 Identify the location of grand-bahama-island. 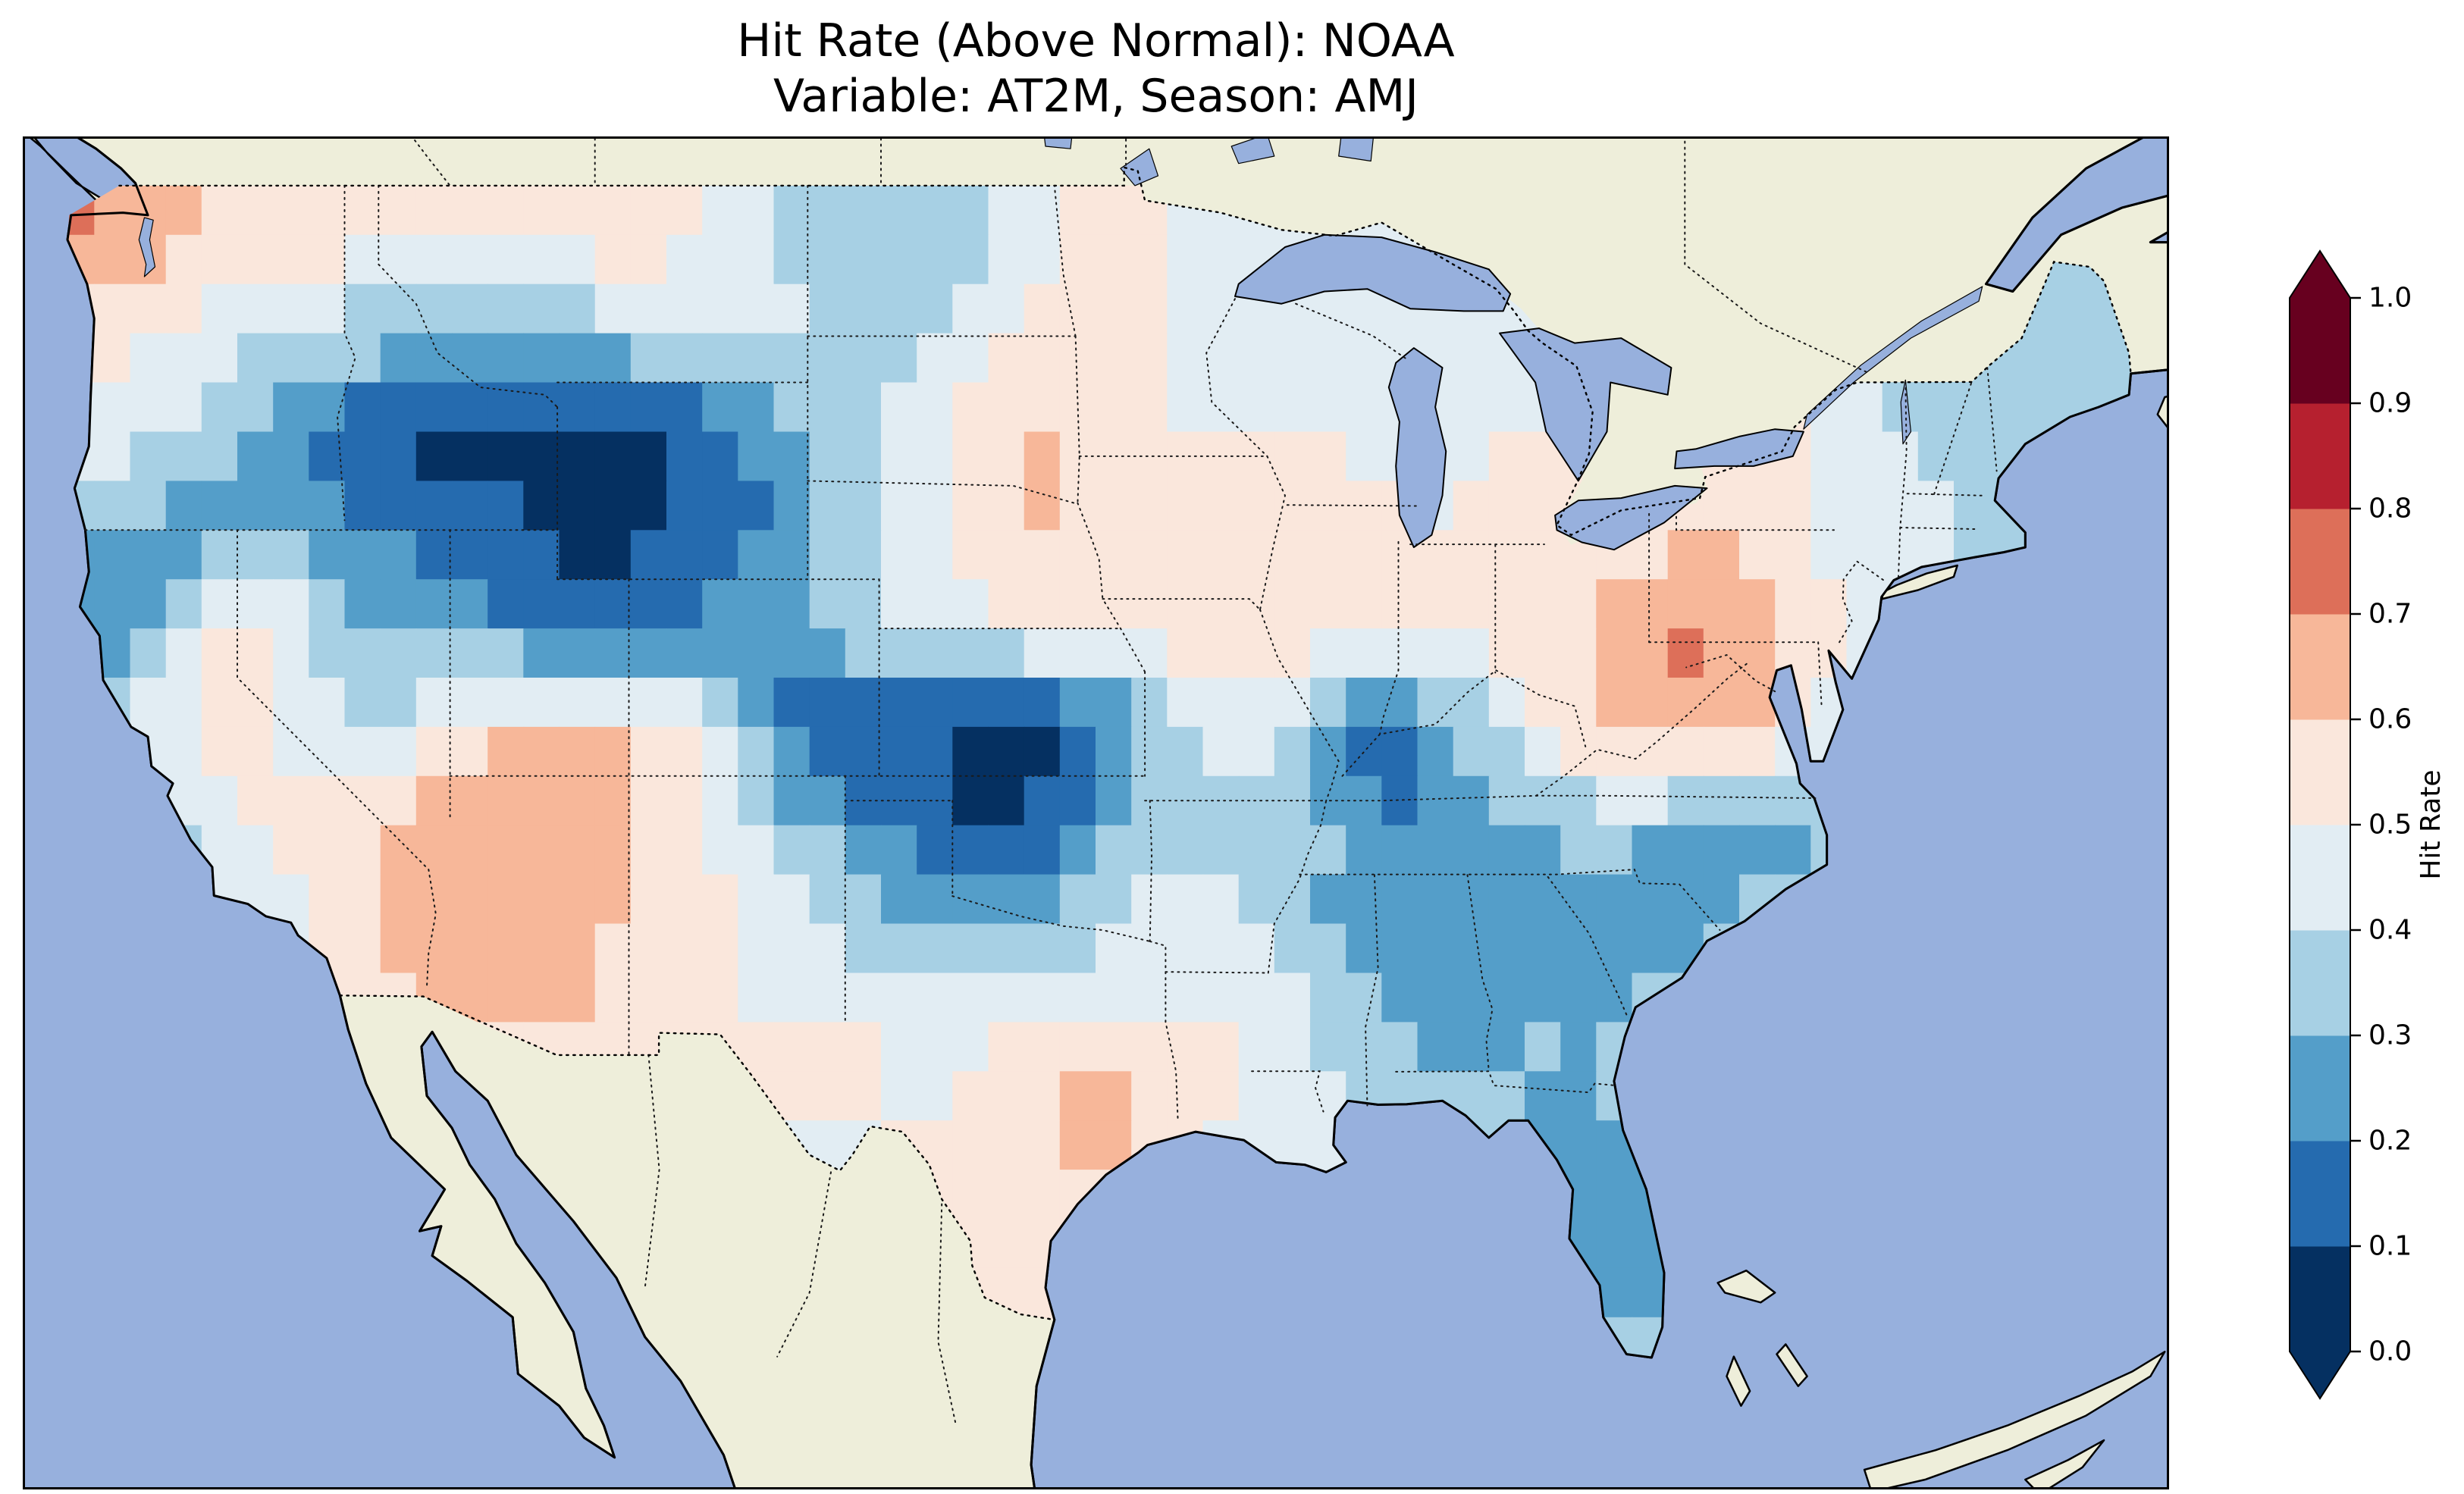
(1746, 1286).